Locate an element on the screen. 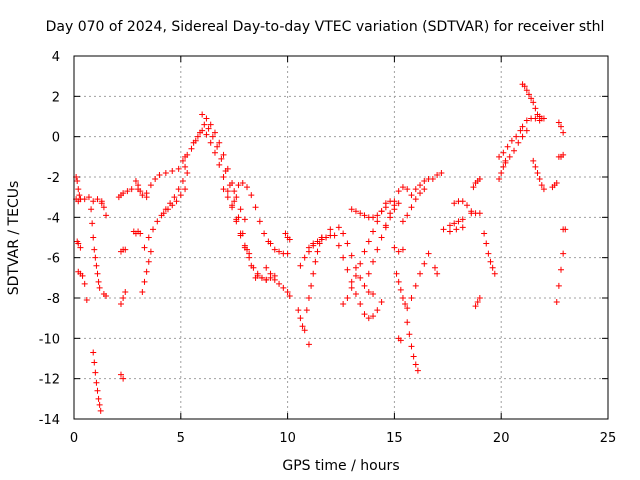  series-sat-ao is located at coordinates (401, 289).